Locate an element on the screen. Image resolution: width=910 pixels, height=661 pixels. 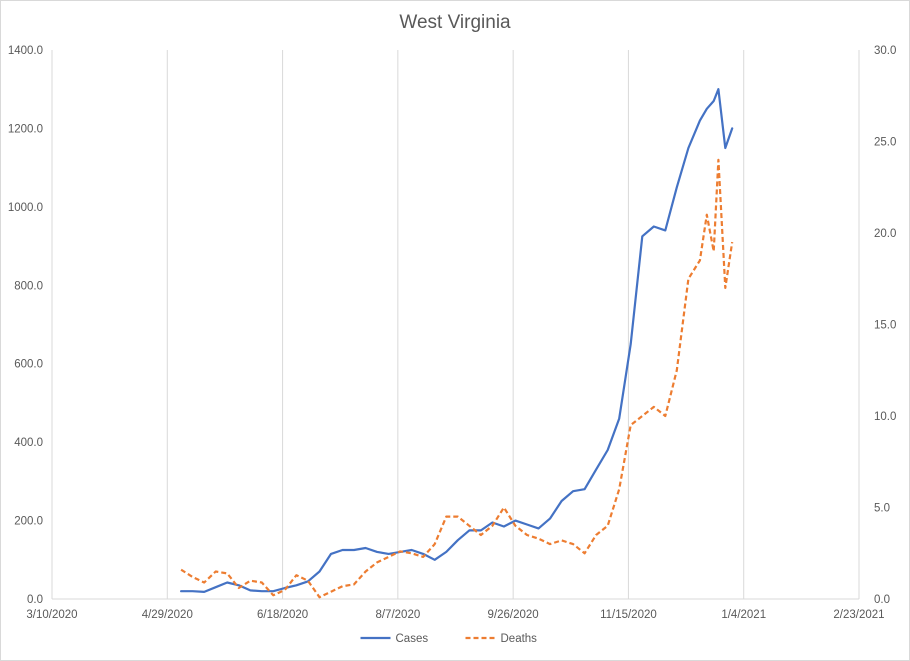
x-tick-label: 1/4/2021 is located at coordinates (743, 615).